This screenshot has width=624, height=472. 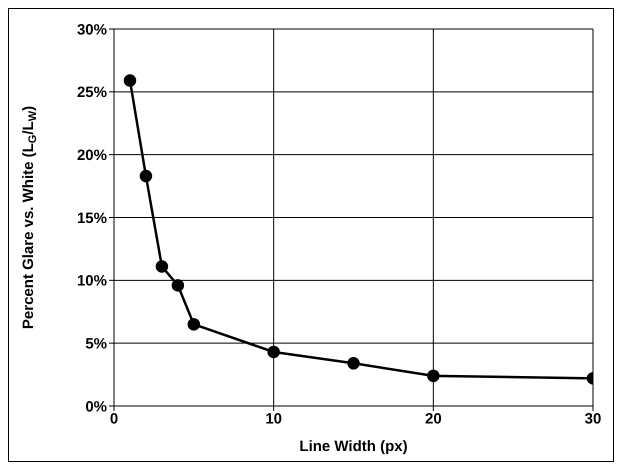 I want to click on x-tick-label: 10, so click(x=273, y=419).